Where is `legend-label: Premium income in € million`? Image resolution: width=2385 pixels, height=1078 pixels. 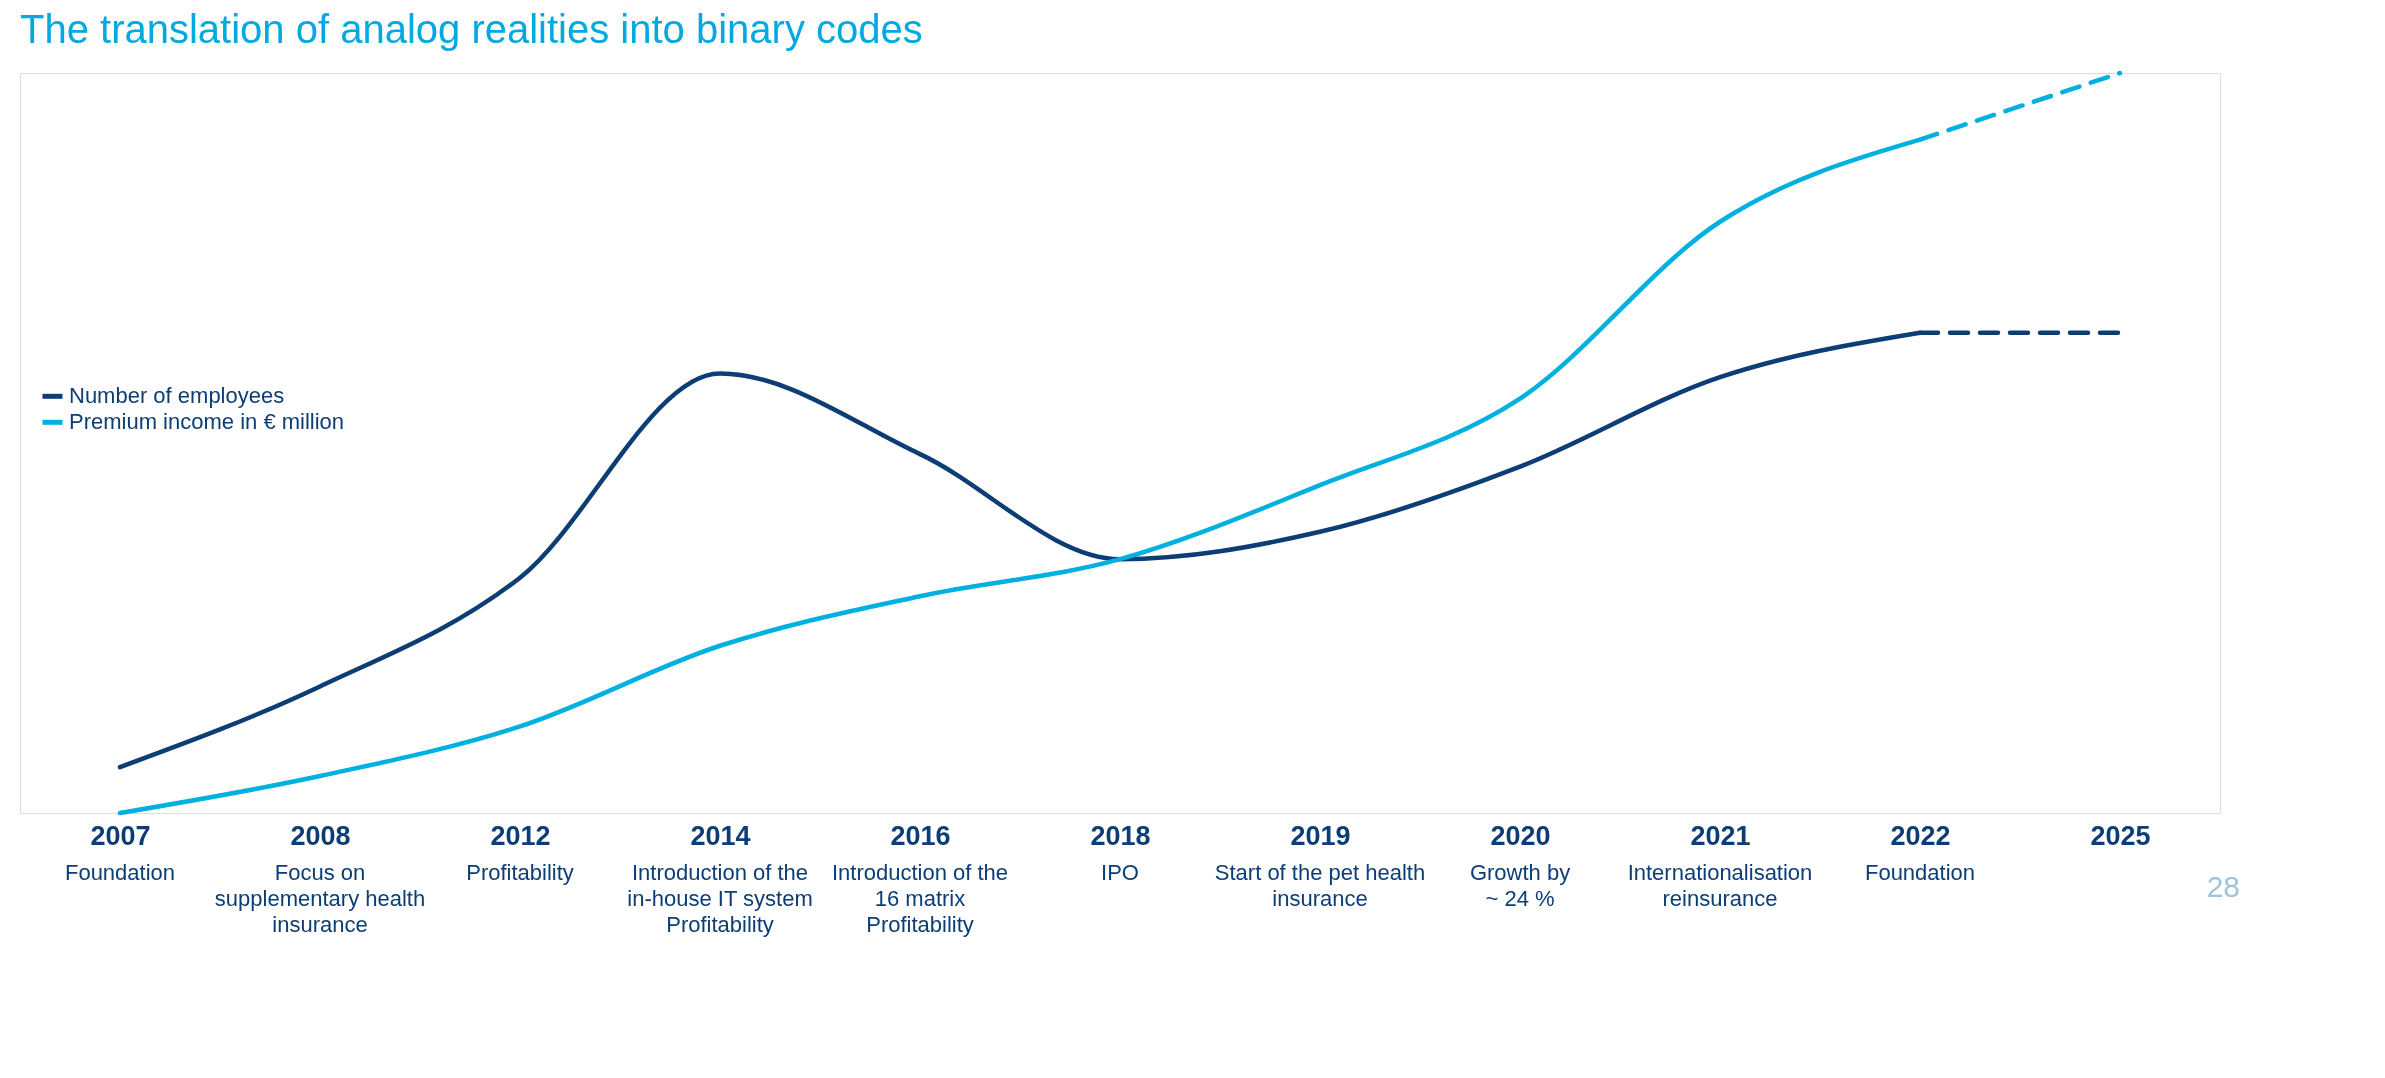
legend-label: Premium income in € million is located at coordinates (207, 422).